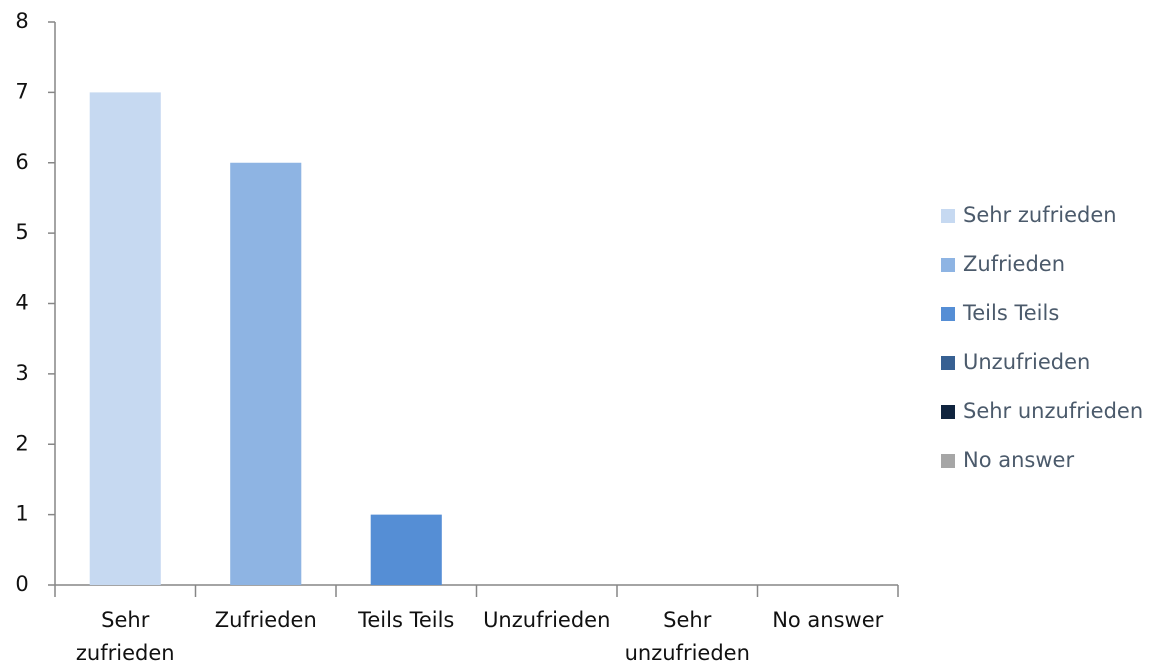 The height and width of the screenshot is (667, 1158). Describe the element at coordinates (1014, 264) in the screenshot. I see `legend-label: Zufrieden` at that location.